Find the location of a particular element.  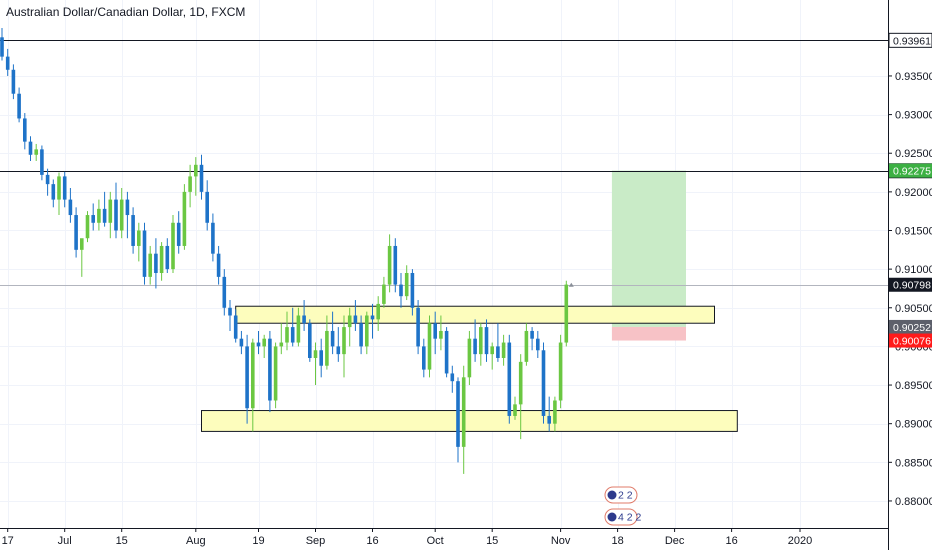

time-tick-label: Jul is located at coordinates (65, 541).